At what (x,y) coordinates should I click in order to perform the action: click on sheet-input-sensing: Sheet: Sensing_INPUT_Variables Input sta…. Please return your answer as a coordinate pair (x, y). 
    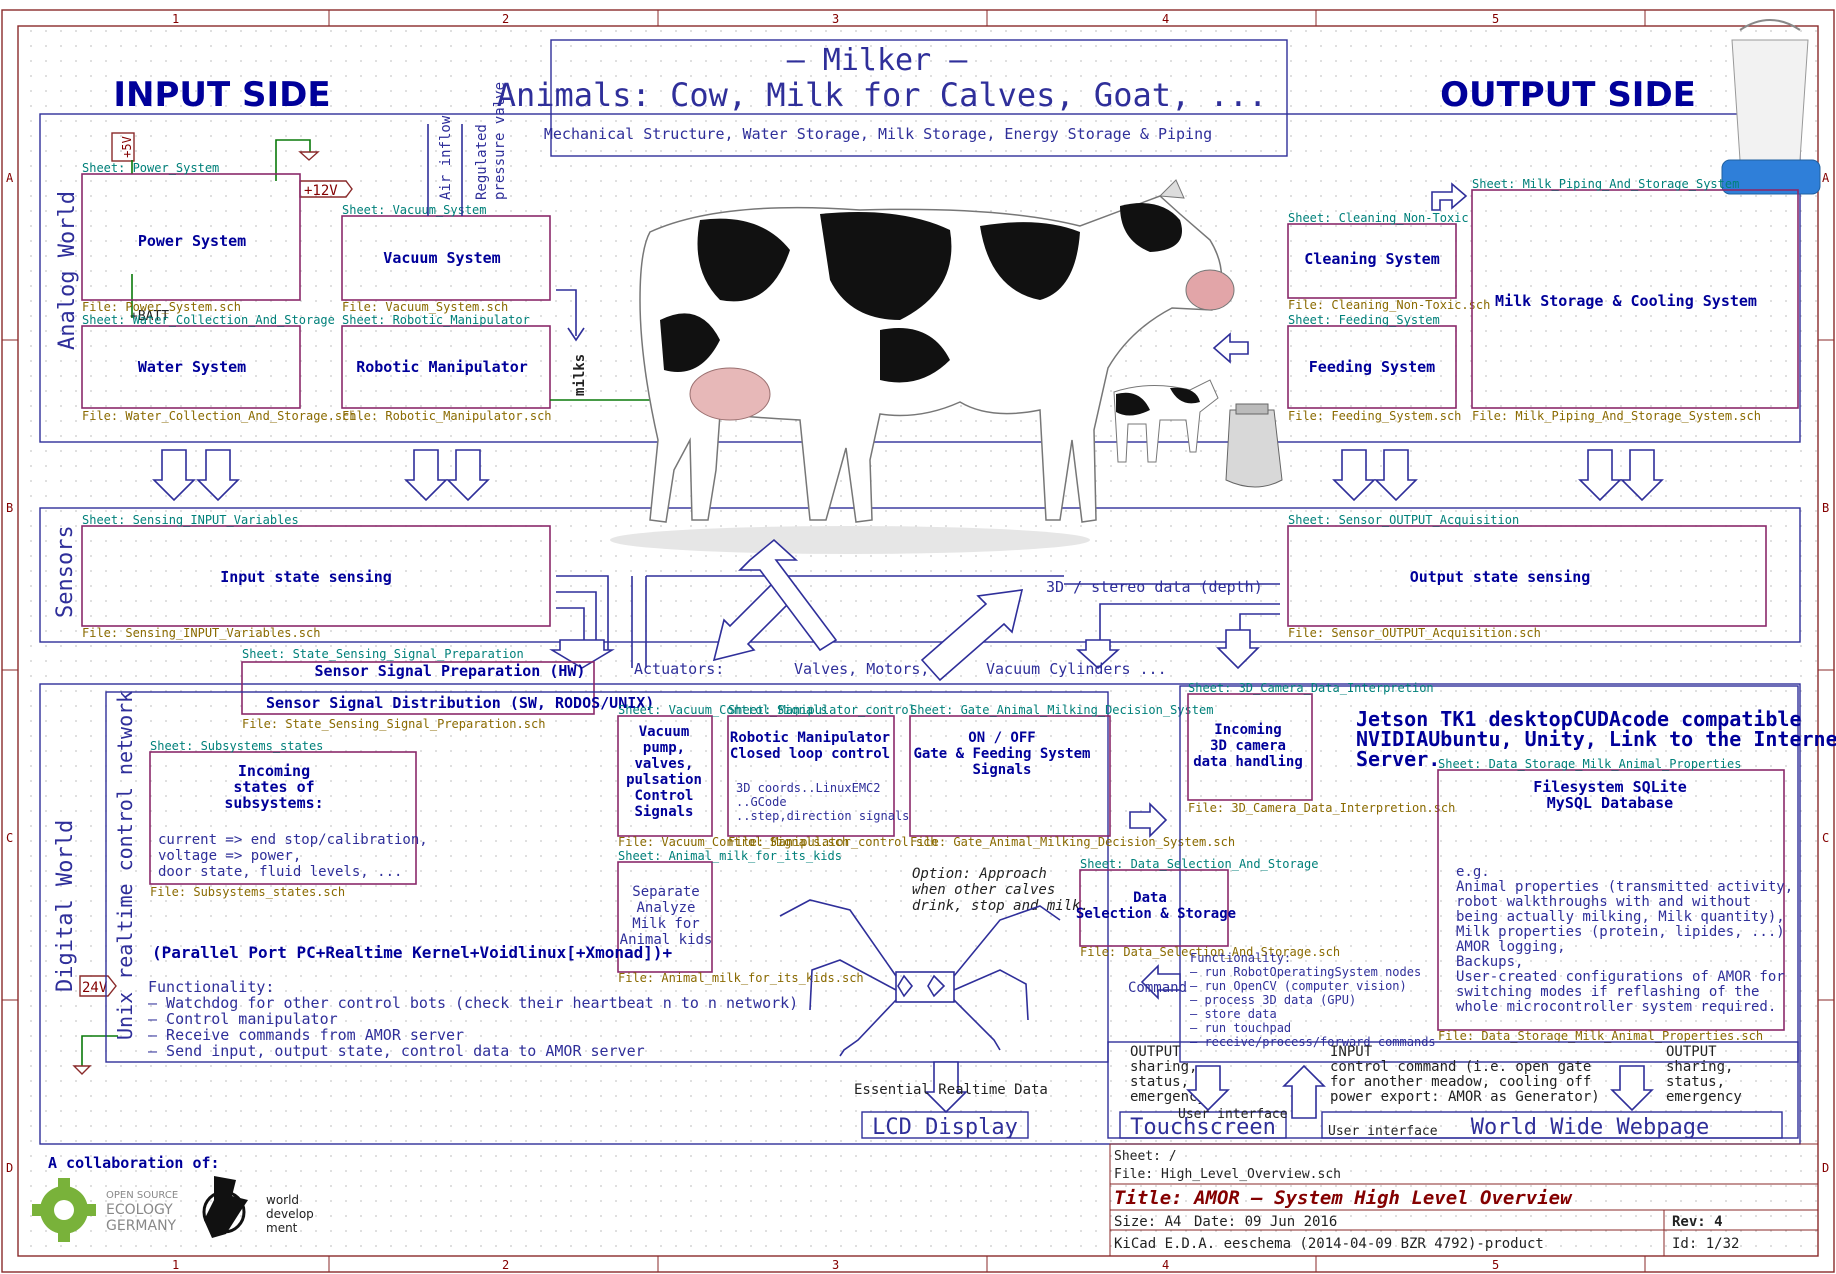
    Looking at the image, I should click on (316, 576).